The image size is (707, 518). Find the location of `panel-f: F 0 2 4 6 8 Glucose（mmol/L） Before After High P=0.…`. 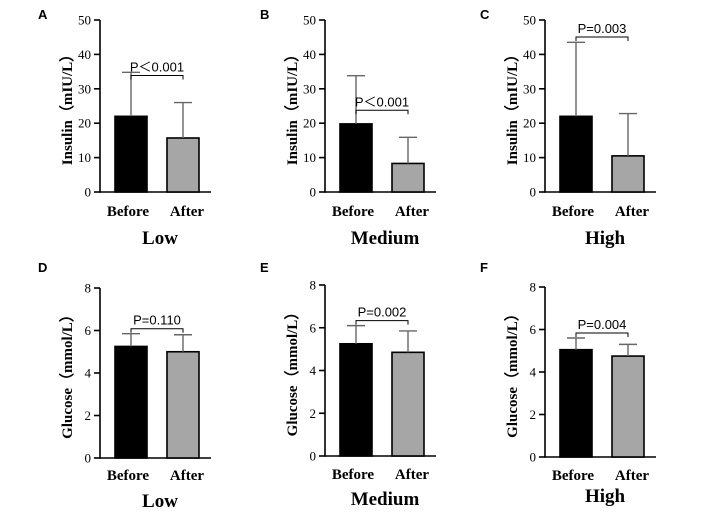

panel-f: F 0 2 4 6 8 Glucose（mmol/L） Before After High P=0.… is located at coordinates (568, 383).